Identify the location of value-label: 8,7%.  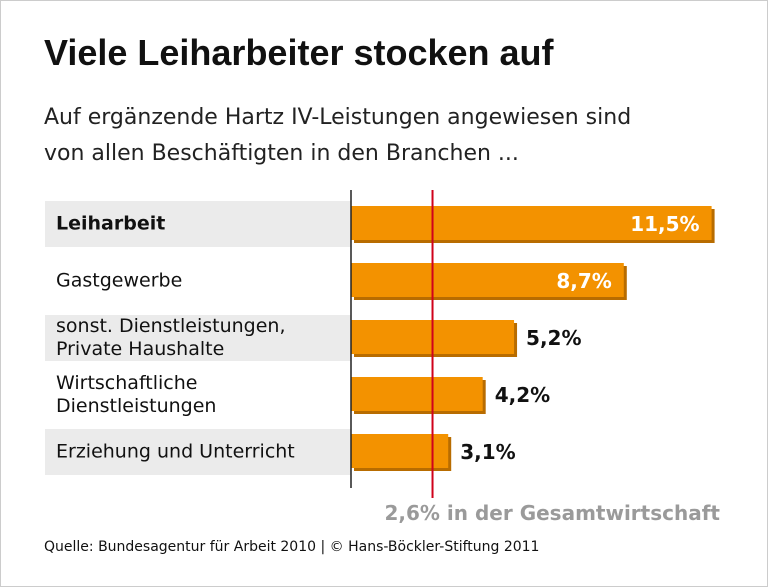
(583, 281).